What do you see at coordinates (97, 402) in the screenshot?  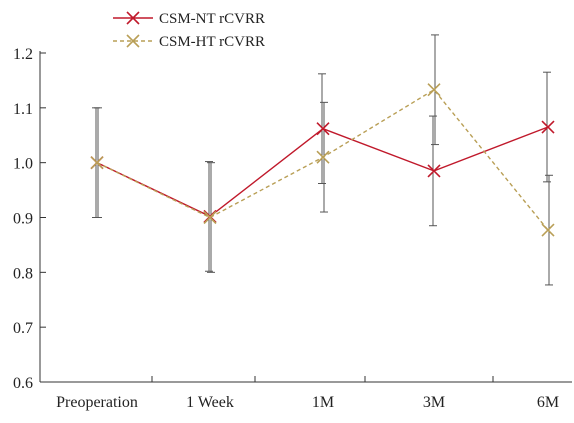 I see `x-tick-label: Preoperation` at bounding box center [97, 402].